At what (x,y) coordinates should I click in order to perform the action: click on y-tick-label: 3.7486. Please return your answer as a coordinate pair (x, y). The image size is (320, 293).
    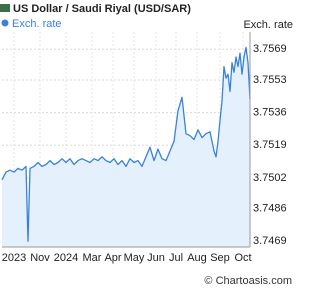
    Looking at the image, I should click on (270, 209).